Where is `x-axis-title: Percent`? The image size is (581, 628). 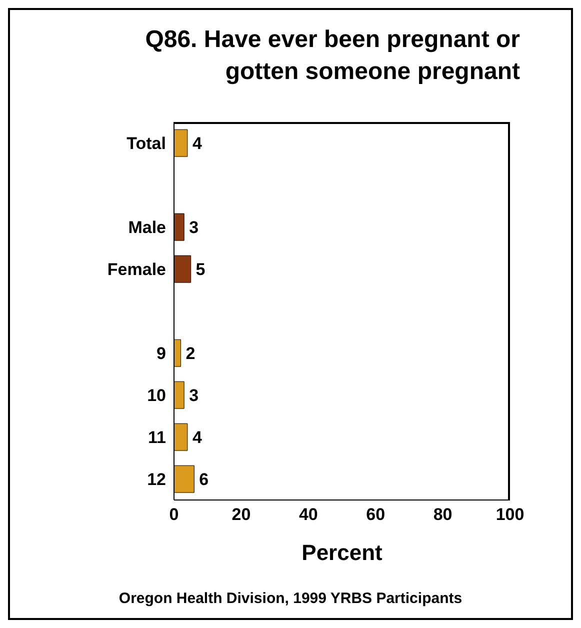 x-axis-title: Percent is located at coordinates (343, 552).